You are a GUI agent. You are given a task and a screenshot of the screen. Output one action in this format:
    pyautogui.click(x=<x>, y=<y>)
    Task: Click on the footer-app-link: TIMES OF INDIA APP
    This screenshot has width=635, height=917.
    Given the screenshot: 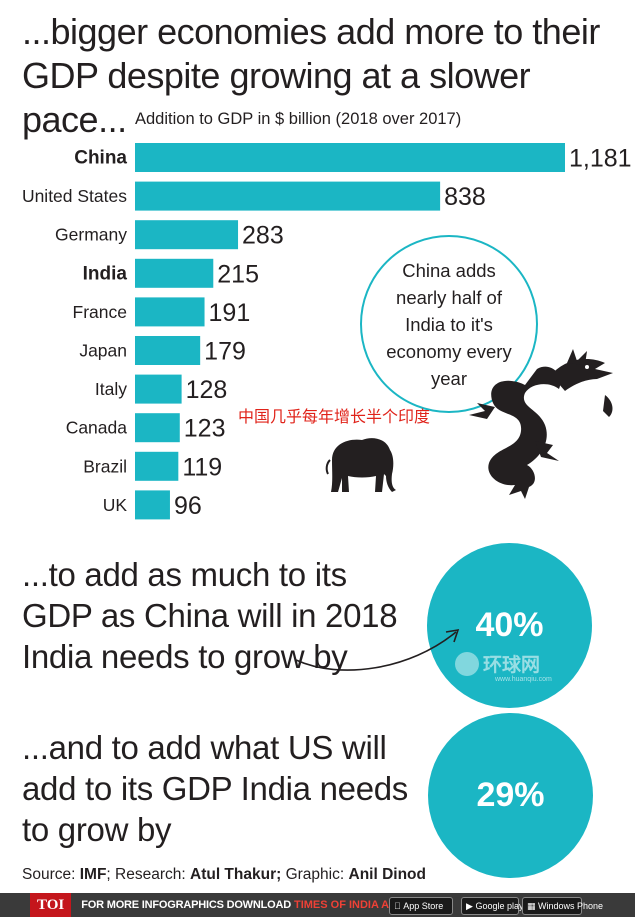 What is the action you would take?
    pyautogui.click(x=348, y=905)
    